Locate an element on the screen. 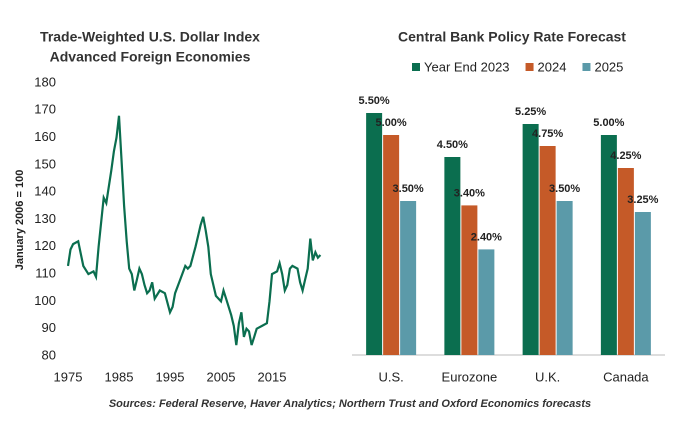  x-tick-label: 1985 is located at coordinates (119, 376).